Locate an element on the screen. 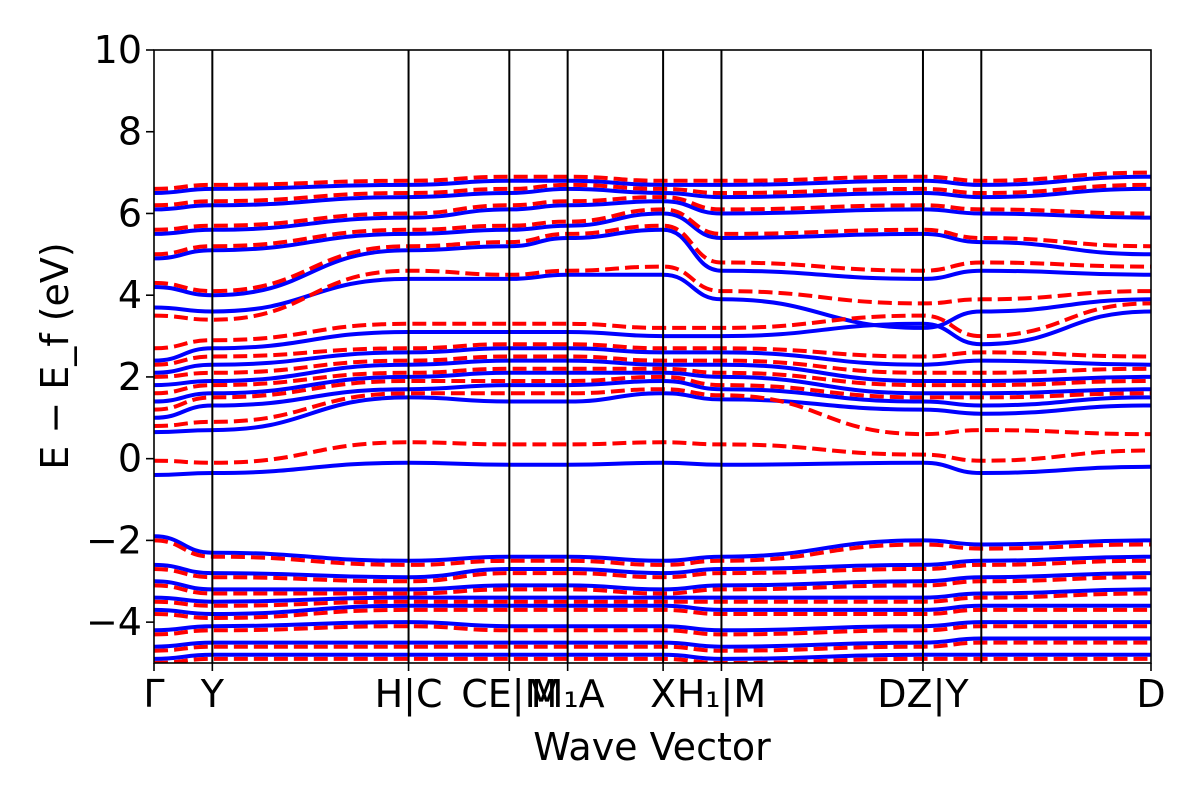  y-tick-label: 10 is located at coordinates (118, 50).